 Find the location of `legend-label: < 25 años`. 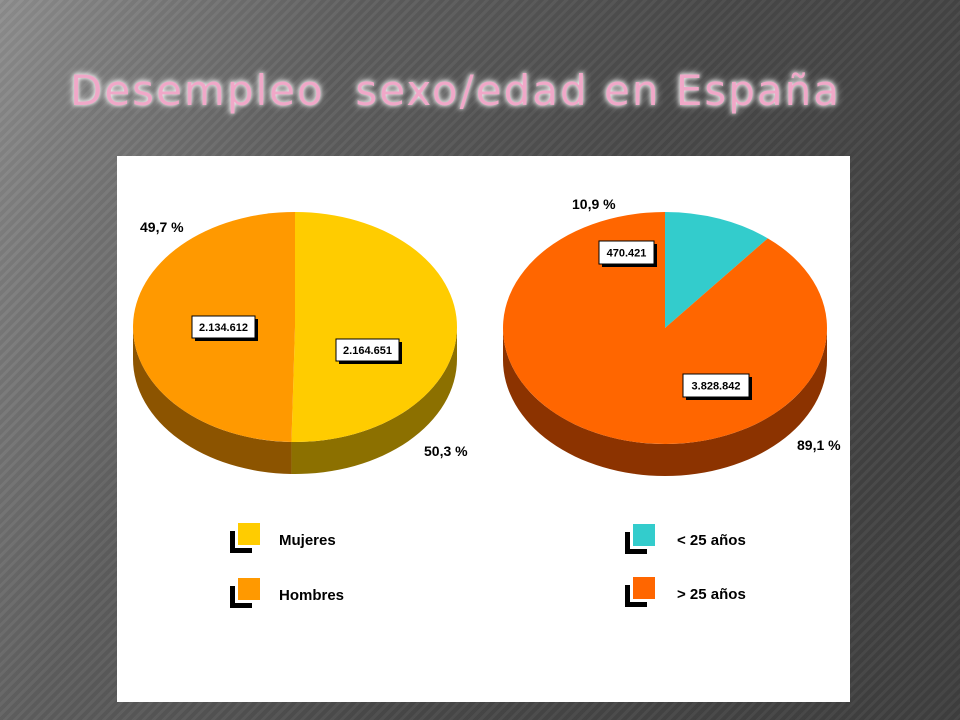

legend-label: < 25 años is located at coordinates (711, 540).